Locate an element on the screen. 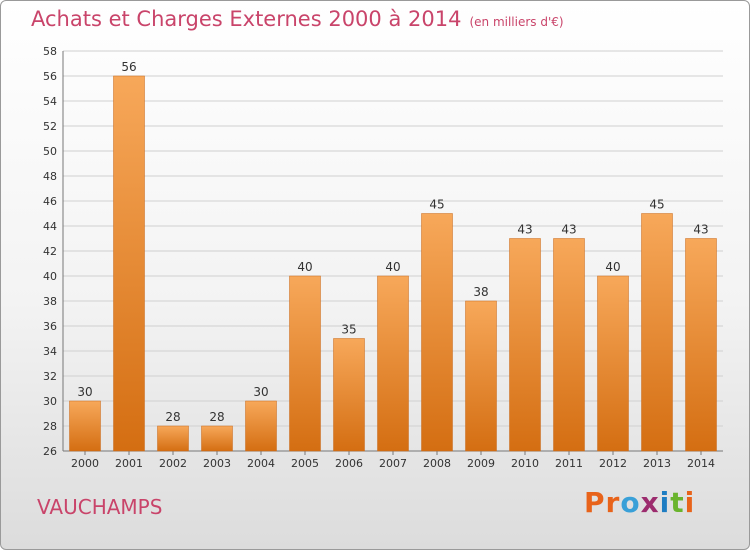 The height and width of the screenshot is (550, 750). value-label-2003: 28 is located at coordinates (216, 417).